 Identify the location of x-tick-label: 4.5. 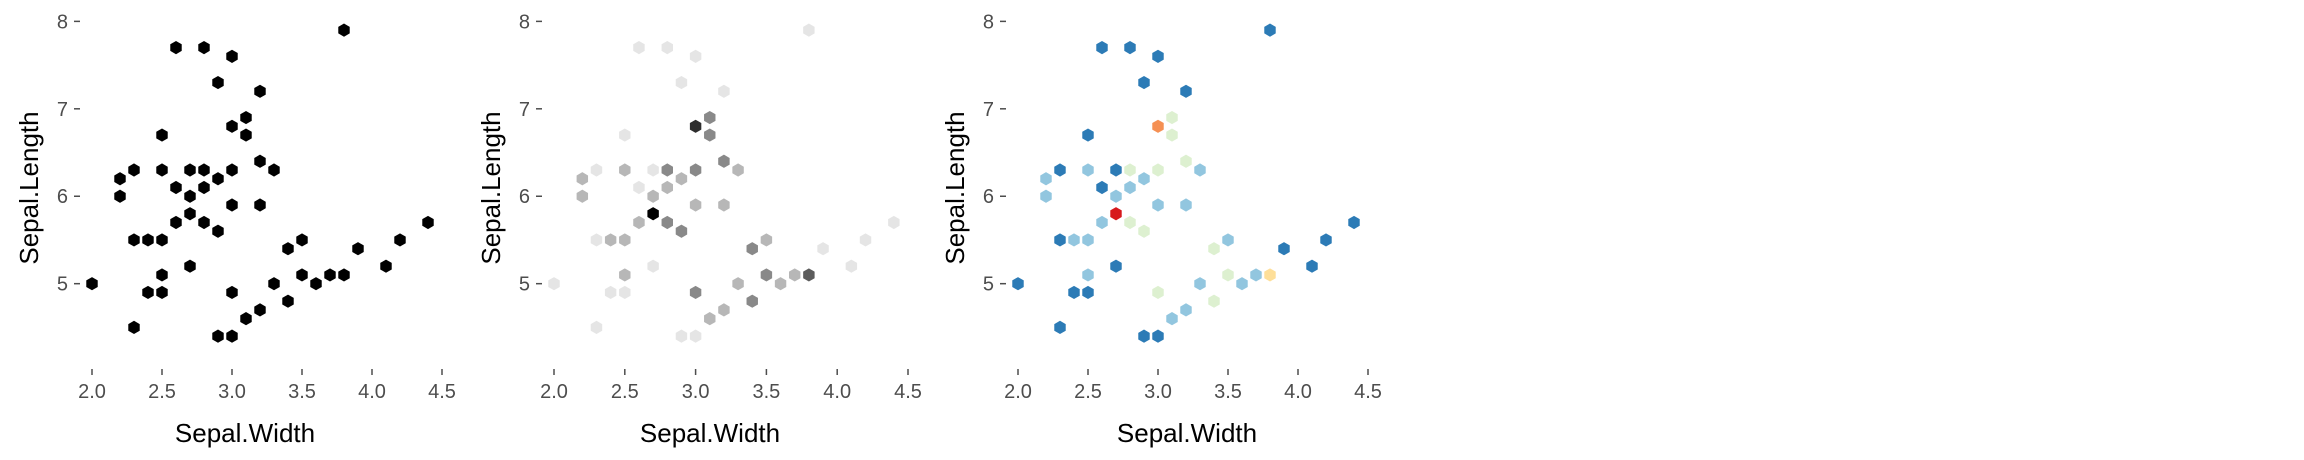
(908, 392).